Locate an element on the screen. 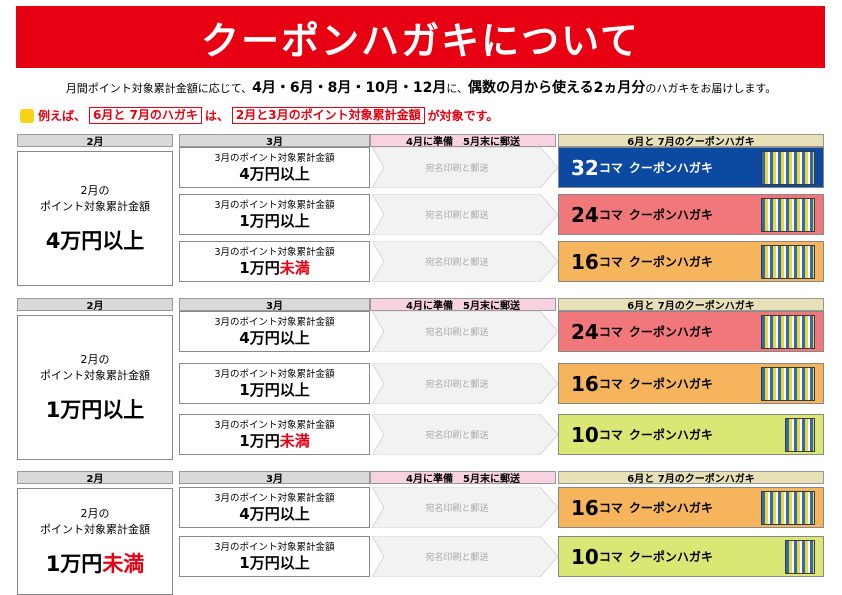  coupon-card: 16 コマ クーポンハガキ is located at coordinates (691, 261).